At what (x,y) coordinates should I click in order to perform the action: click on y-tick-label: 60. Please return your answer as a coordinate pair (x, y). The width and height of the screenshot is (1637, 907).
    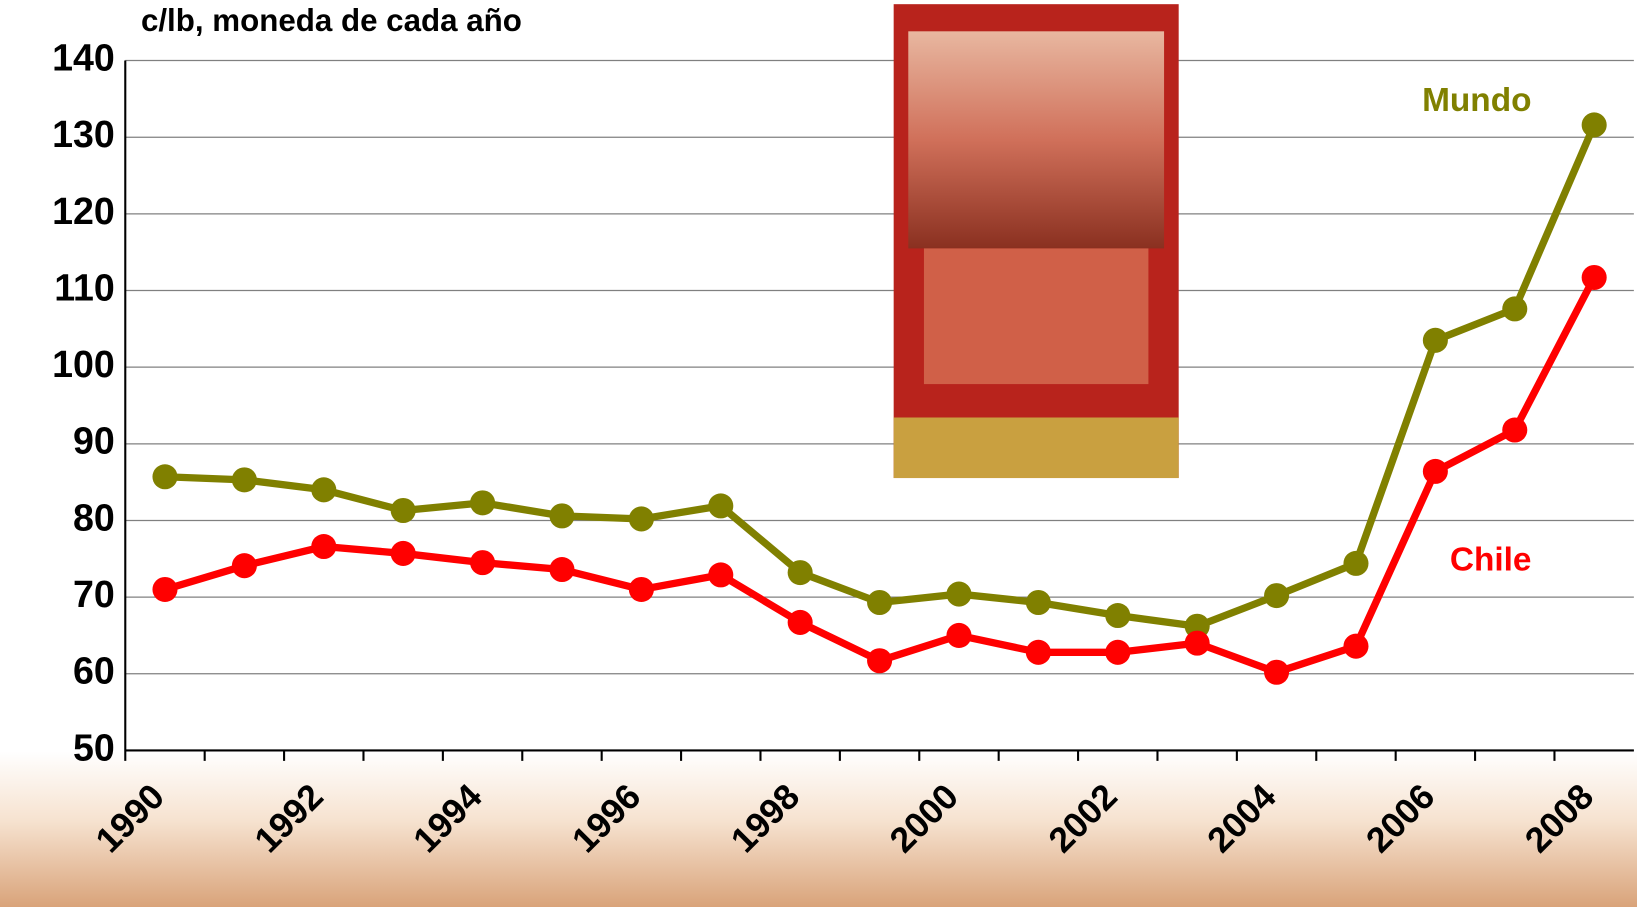
    Looking at the image, I should click on (94, 671).